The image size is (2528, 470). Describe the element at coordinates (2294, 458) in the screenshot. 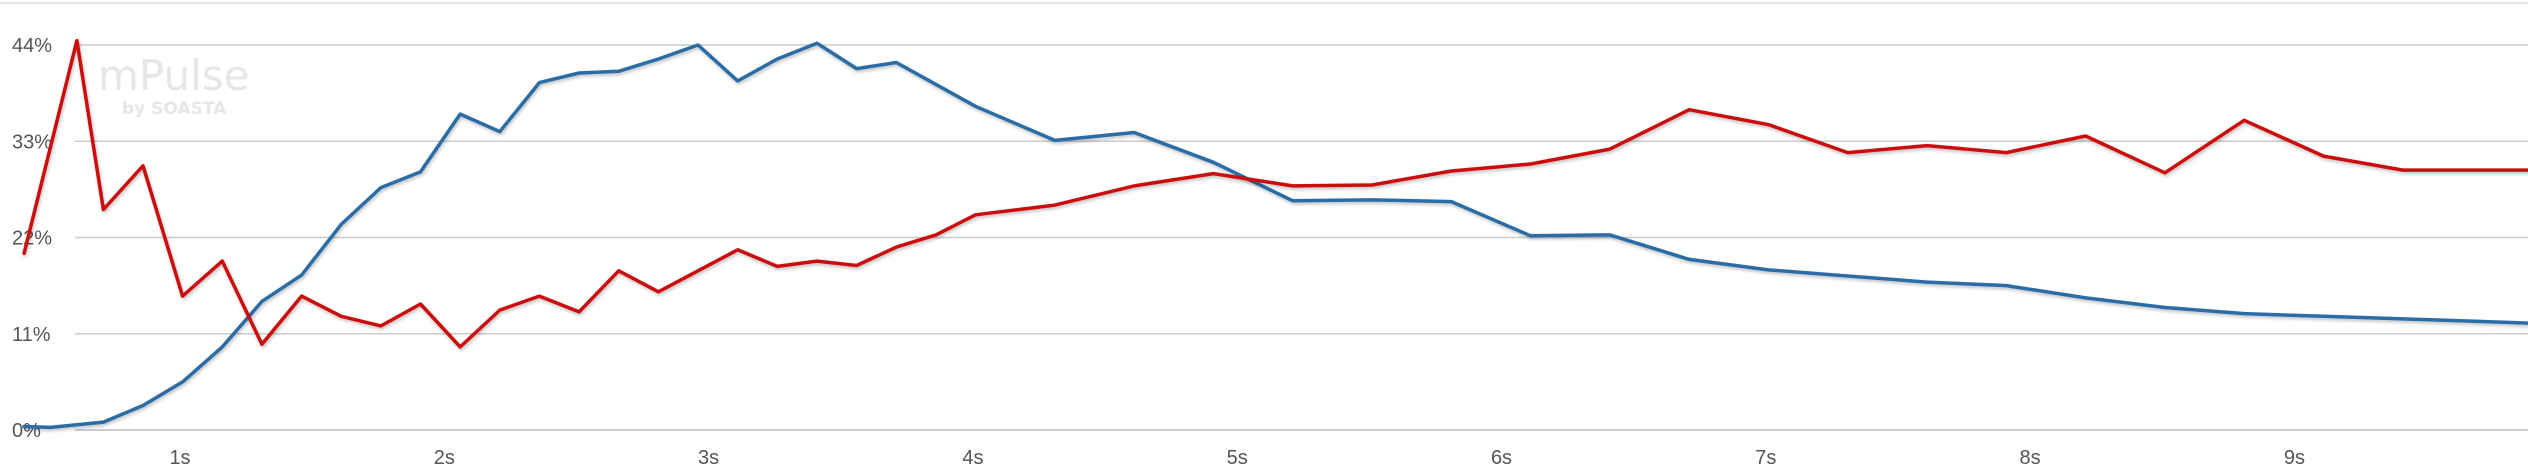

I see `x-tick-label: 9s` at that location.